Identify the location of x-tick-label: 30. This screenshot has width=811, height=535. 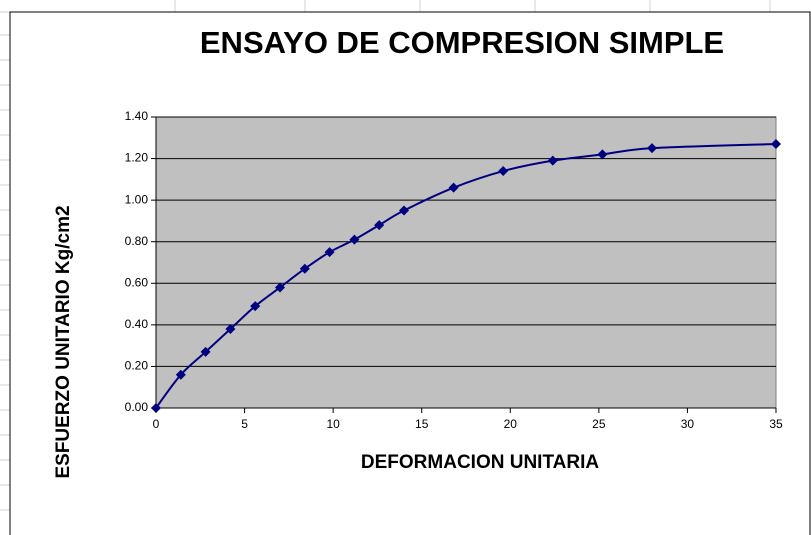
(688, 424).